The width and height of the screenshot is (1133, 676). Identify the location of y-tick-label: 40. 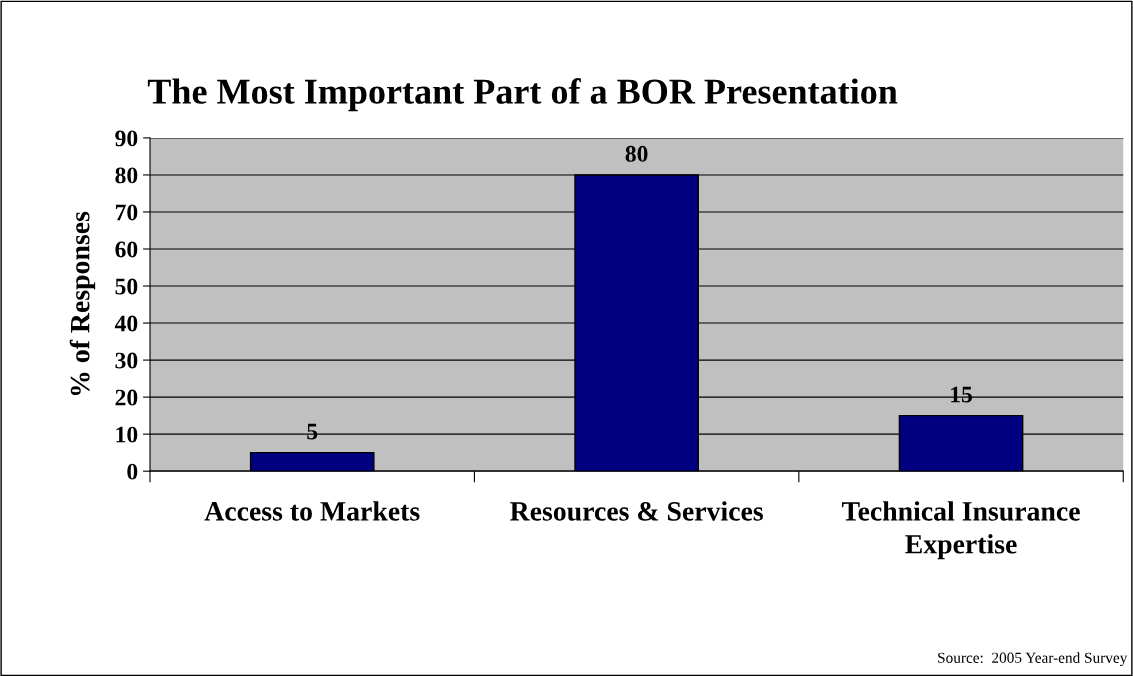
(126, 323).